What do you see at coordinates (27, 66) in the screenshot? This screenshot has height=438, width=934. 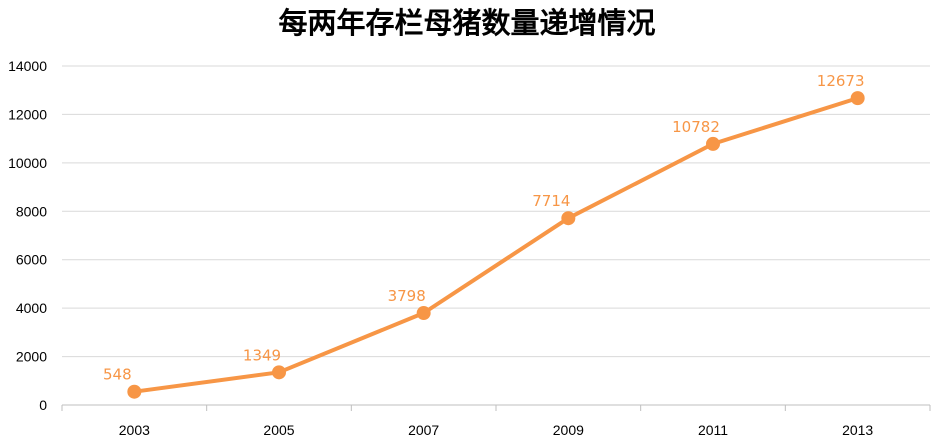 I see `y-tick-label: 14000` at bounding box center [27, 66].